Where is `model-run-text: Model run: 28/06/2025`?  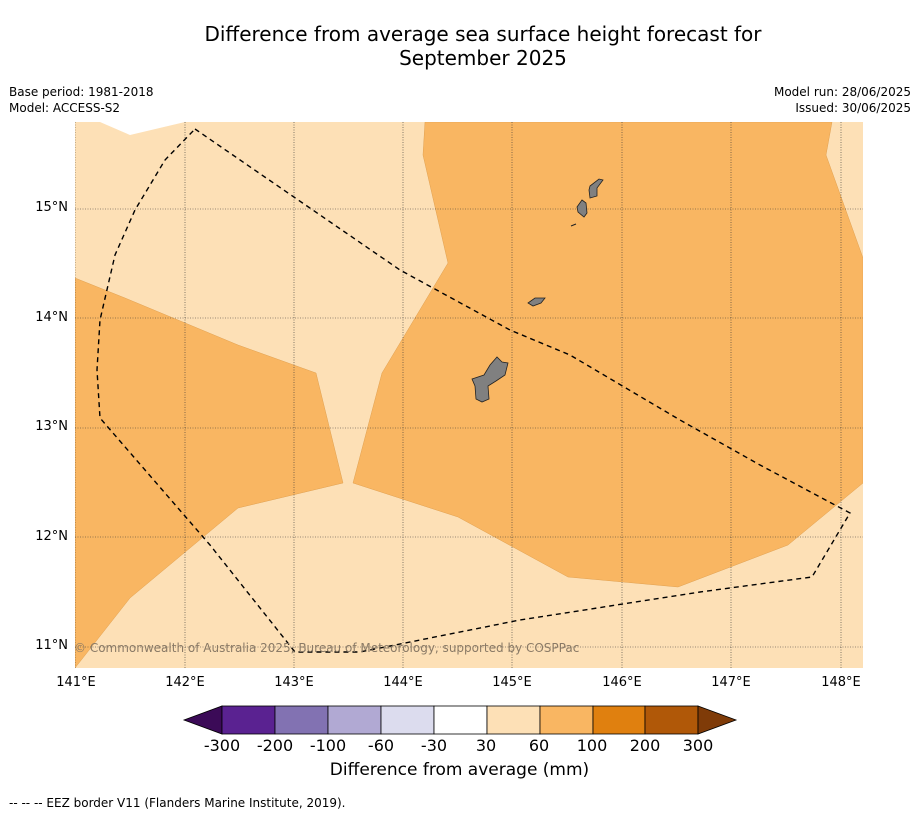 model-run-text: Model run: 28/06/2025 is located at coordinates (842, 92).